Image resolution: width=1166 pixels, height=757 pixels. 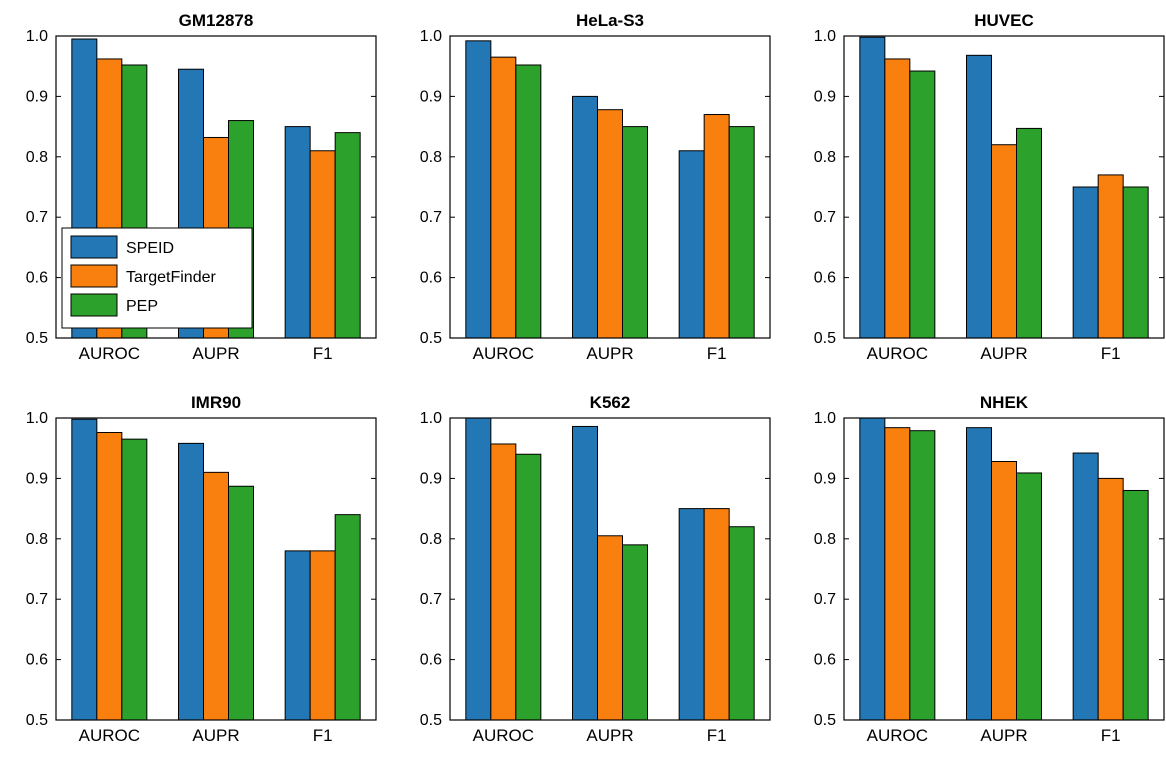 I want to click on legend-swatch-speid, so click(x=94, y=247).